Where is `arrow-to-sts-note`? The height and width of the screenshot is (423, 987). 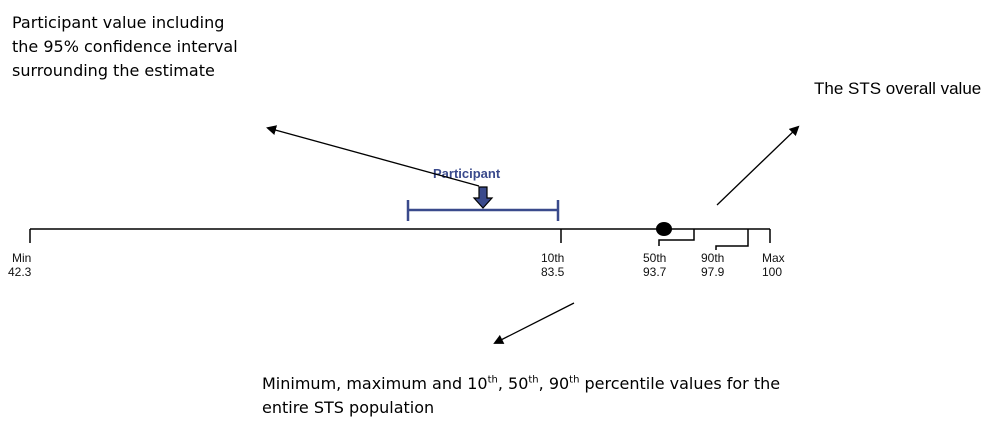 arrow-to-sts-note is located at coordinates (758, 165).